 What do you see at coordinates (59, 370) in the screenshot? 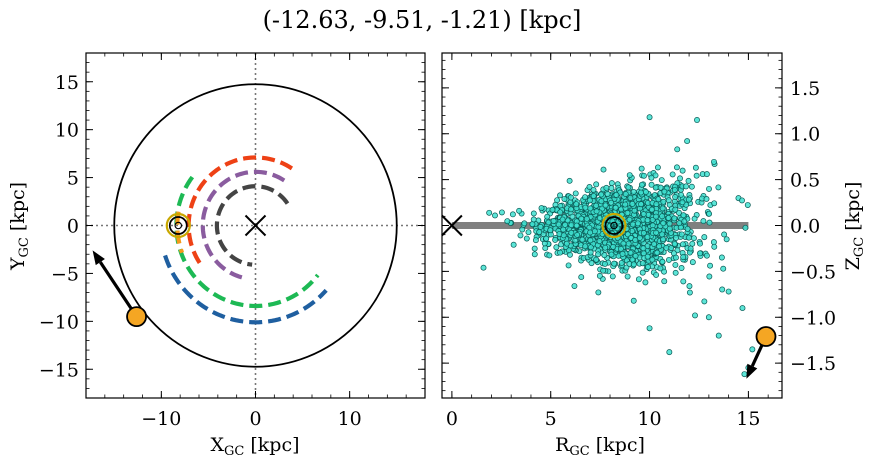
I see `left-y-tick-label: −15` at bounding box center [59, 370].